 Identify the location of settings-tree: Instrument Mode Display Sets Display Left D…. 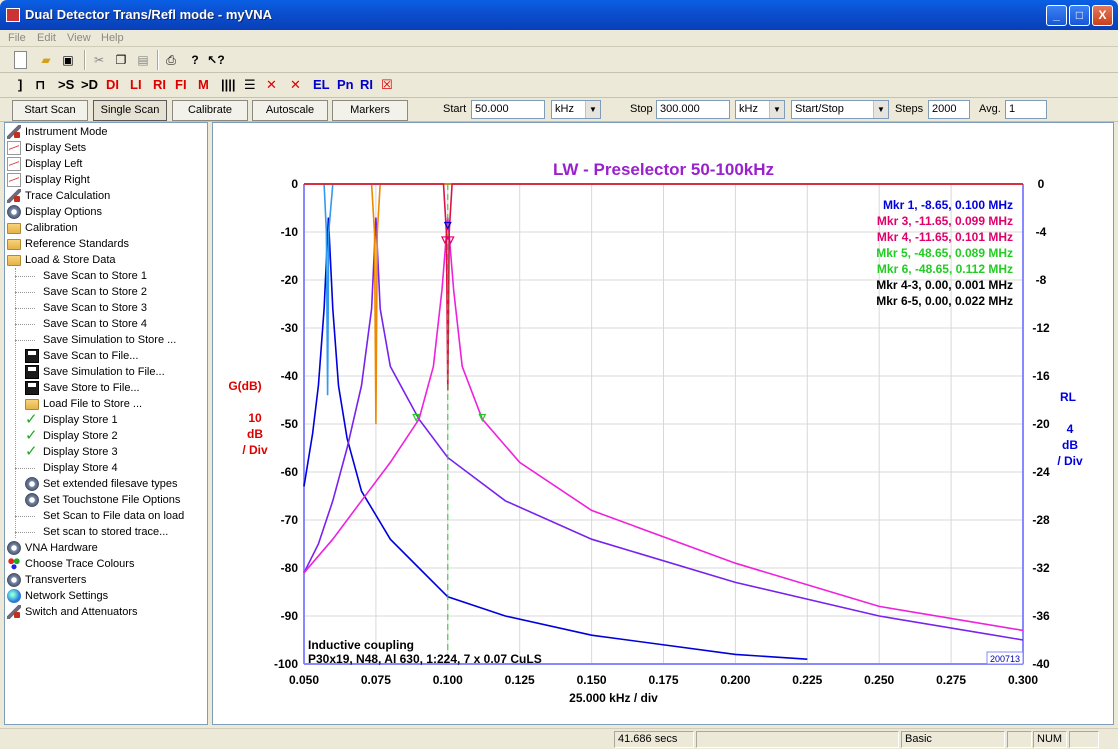
(106, 423).